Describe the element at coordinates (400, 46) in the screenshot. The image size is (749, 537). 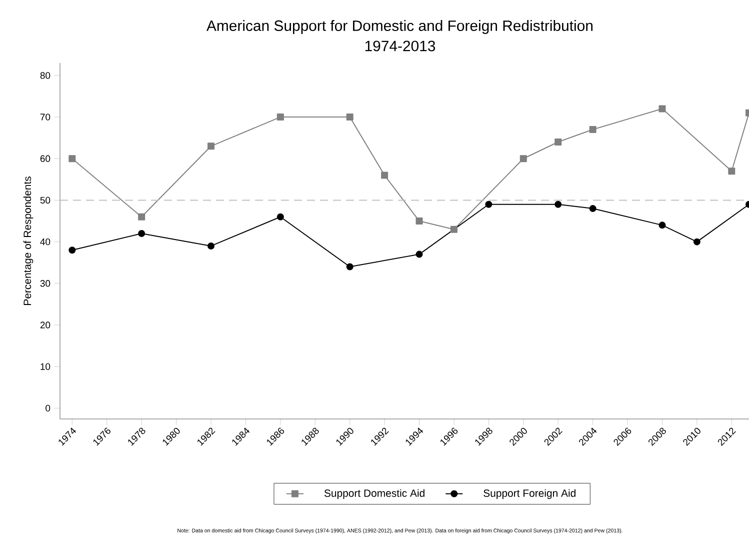
I see `chart-subtitle: 1974-2013` at that location.